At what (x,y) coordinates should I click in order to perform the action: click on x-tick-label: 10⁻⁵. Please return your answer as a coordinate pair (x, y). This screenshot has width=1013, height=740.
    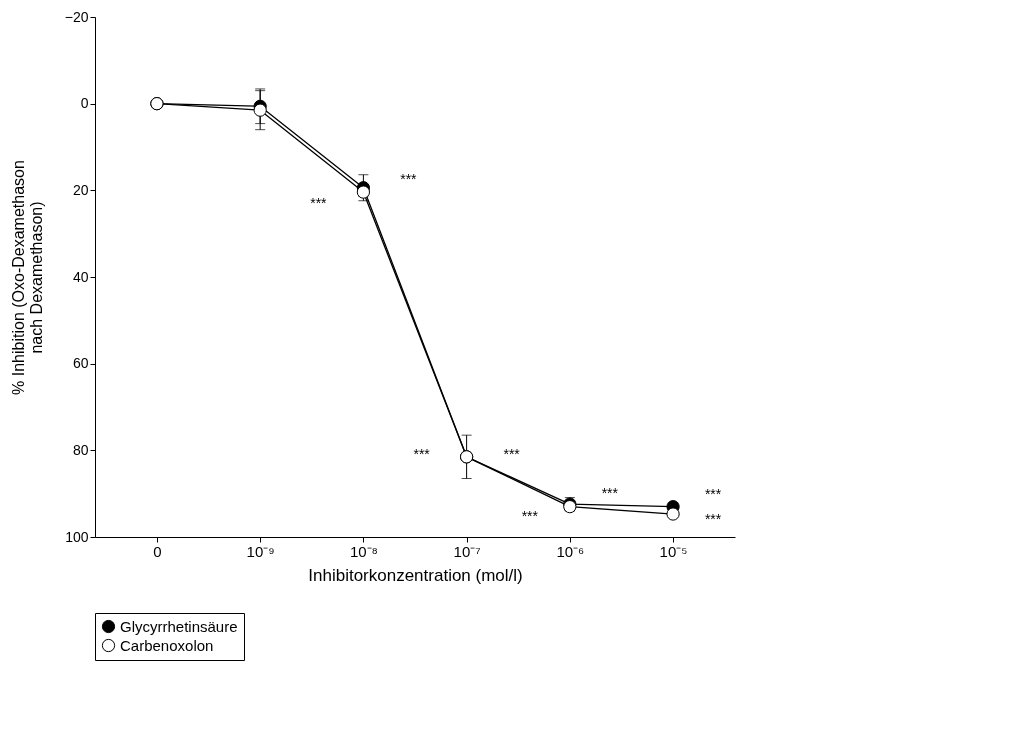
    Looking at the image, I should click on (673, 551).